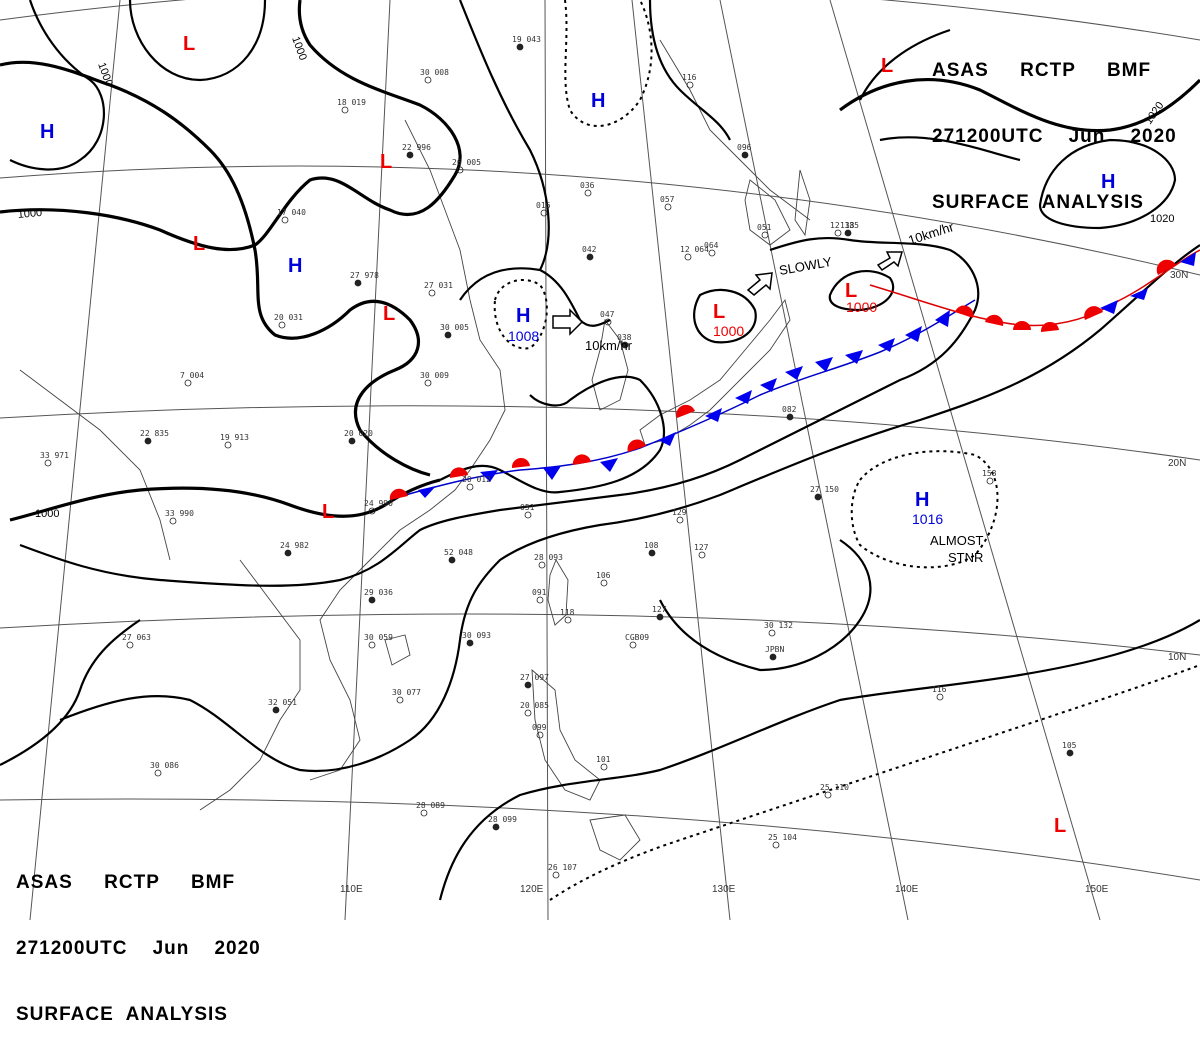 The height and width of the screenshot is (1048, 1200). Describe the element at coordinates (95, 465) in the screenshot. I see `india-east` at that location.